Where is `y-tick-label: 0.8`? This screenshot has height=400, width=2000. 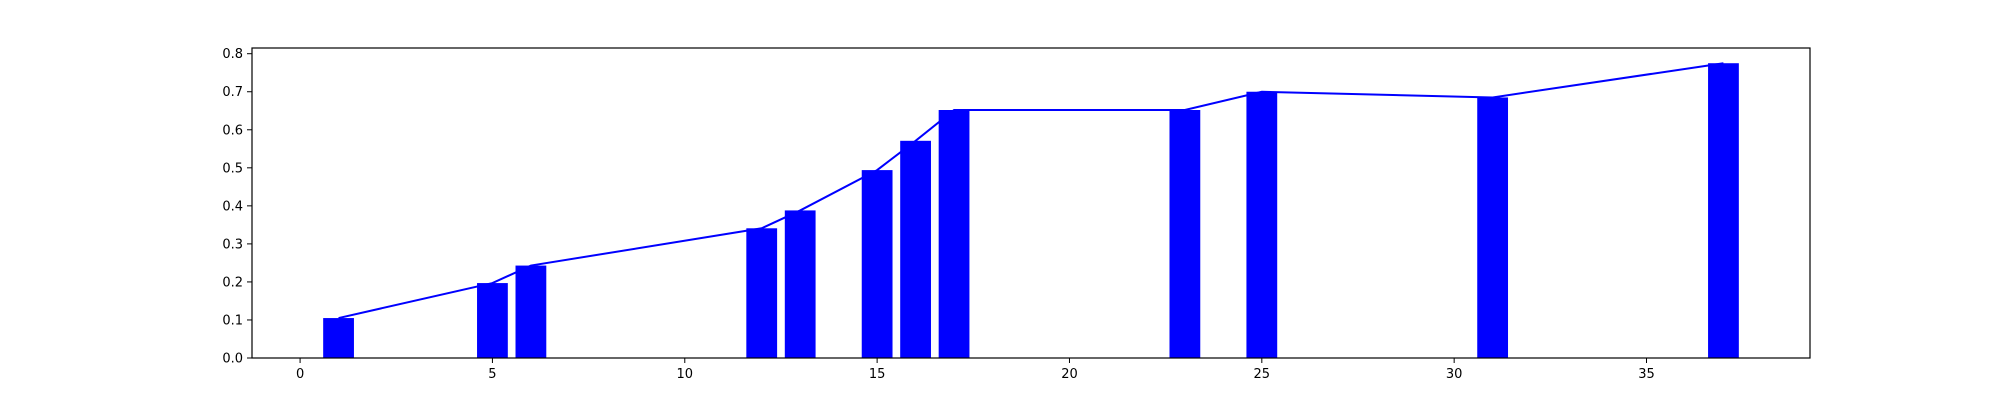 y-tick-label: 0.8 is located at coordinates (232, 54).